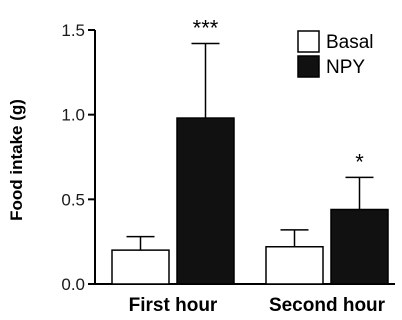 This screenshot has height=320, width=402. I want to click on legend-swatch-npy, so click(308, 66).